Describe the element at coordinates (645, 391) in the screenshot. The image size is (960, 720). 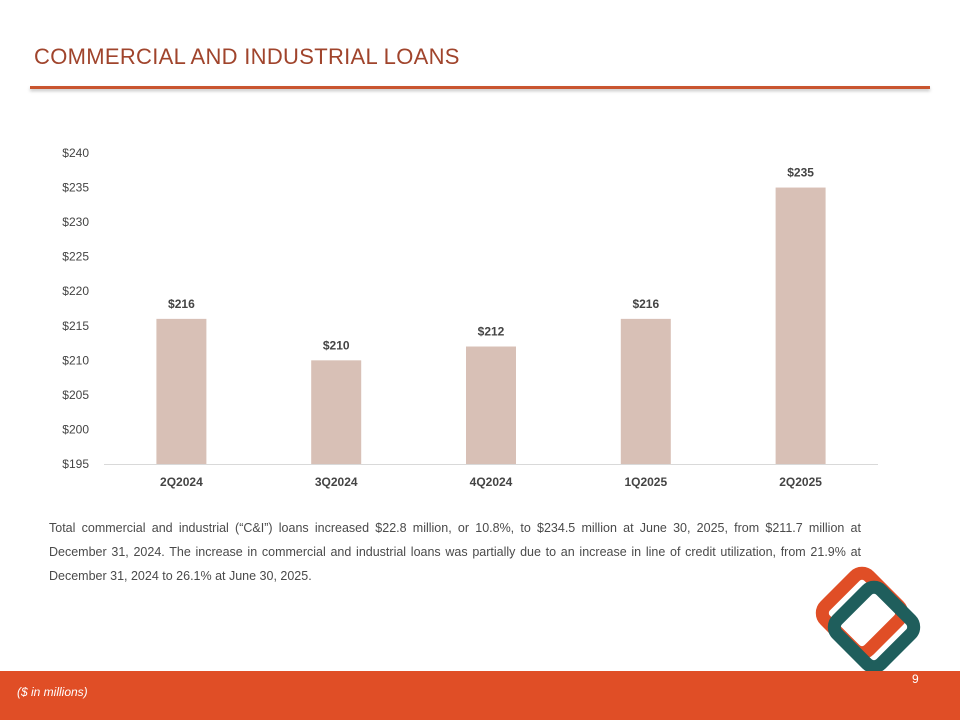
I see `bar-1q2025` at that location.